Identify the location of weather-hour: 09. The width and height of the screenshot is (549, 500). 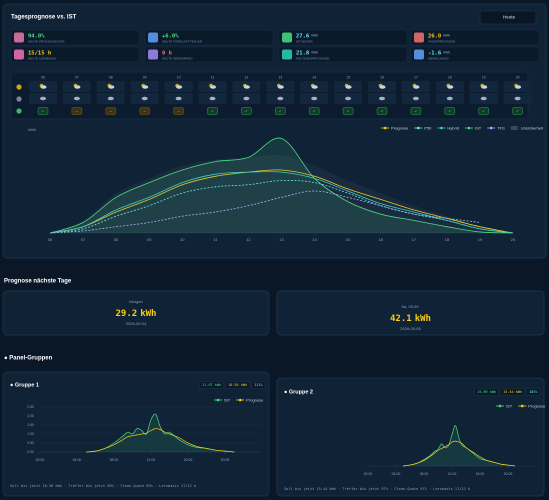
(145, 77).